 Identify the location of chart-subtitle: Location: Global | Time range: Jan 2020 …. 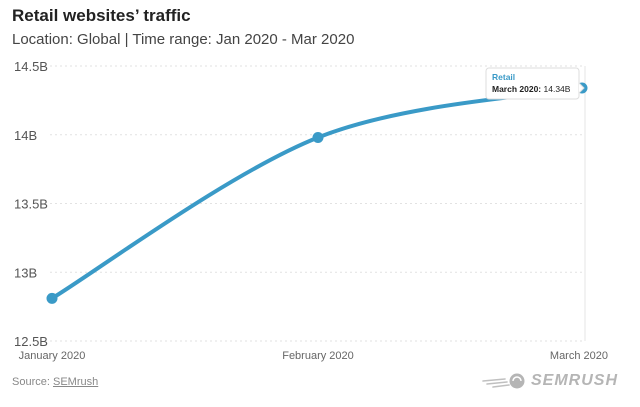
(183, 39).